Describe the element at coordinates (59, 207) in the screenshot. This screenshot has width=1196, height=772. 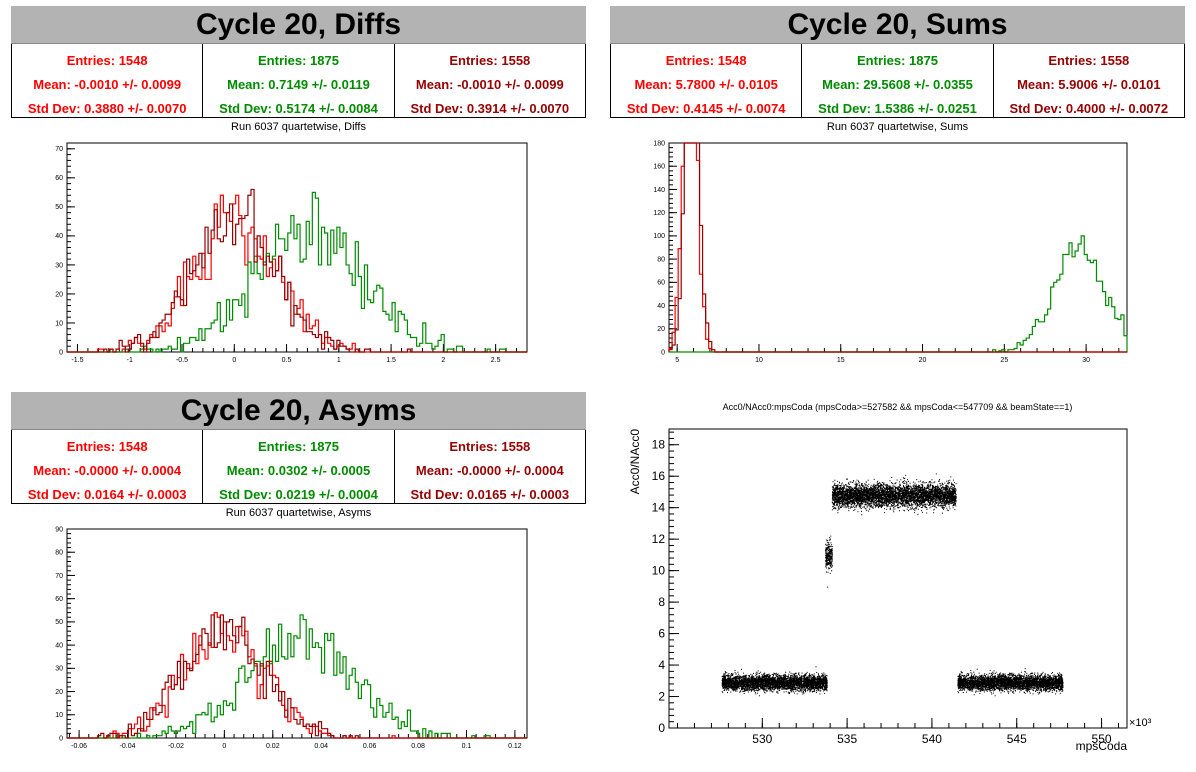
I see `y-tick-label: 50` at that location.